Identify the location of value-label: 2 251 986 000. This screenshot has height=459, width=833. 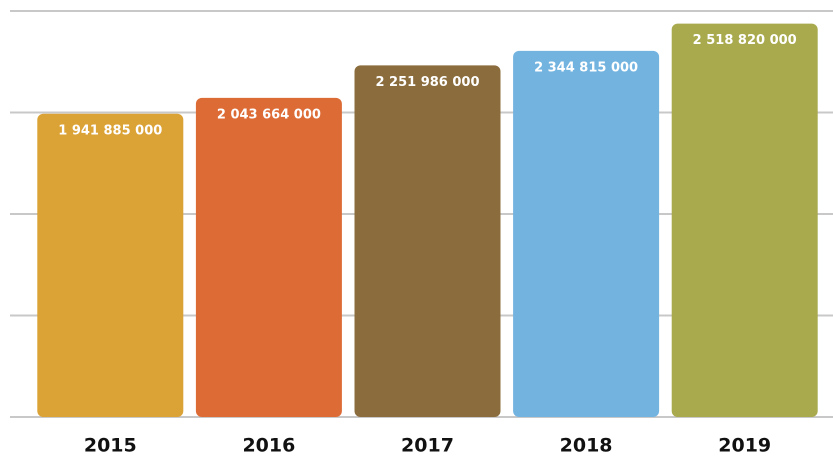
(427, 82).